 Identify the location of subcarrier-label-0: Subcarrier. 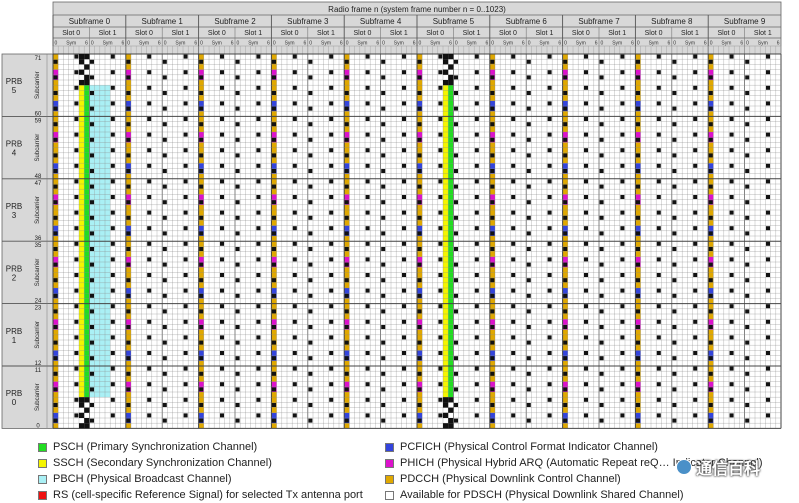
(38, 85).